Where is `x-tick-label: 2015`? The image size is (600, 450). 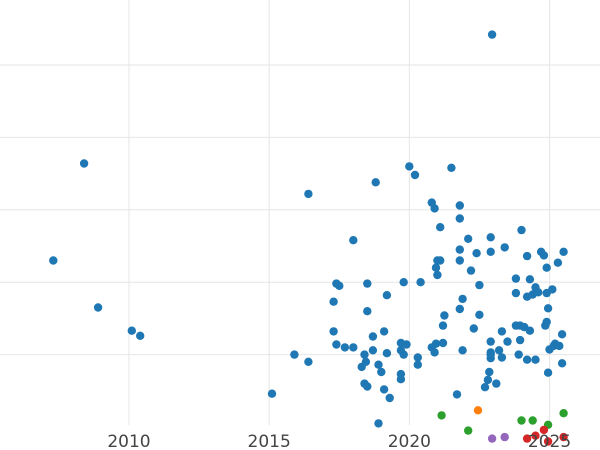 x-tick-label: 2015 is located at coordinates (269, 441).